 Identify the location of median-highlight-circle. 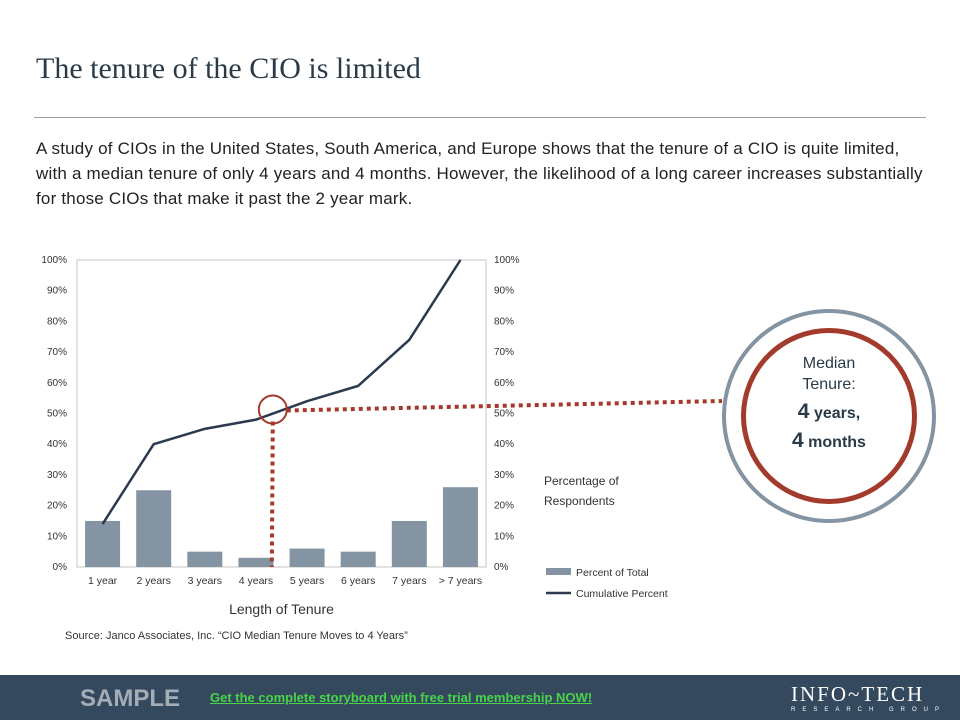
(272, 409).